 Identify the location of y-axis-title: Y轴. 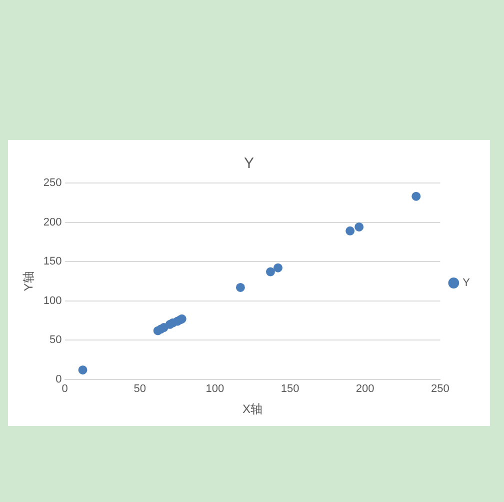
(29, 281).